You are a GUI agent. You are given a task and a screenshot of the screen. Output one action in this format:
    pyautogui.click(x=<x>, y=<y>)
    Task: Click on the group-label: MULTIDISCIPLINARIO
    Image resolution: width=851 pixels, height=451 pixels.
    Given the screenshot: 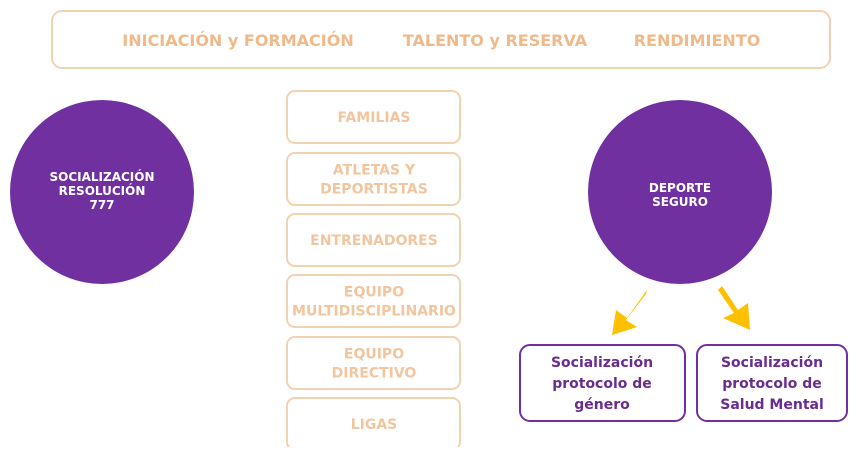 What is the action you would take?
    pyautogui.click(x=374, y=312)
    